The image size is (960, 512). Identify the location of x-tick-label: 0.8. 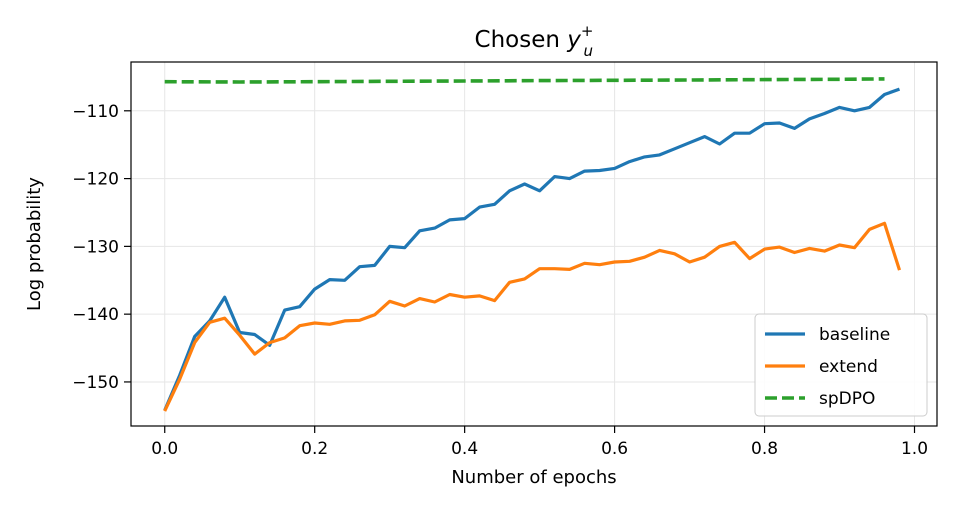
(764, 449).